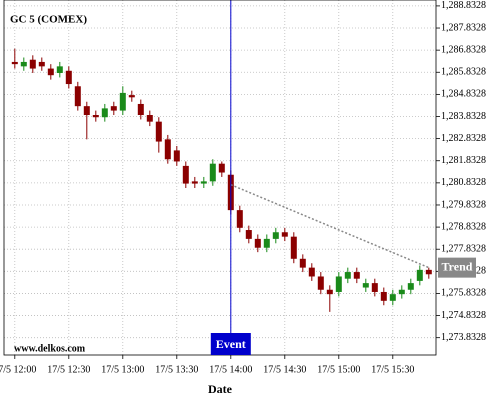 This screenshot has width=500, height=400. I want to click on x-tick-label: 17/5 14:30, so click(284, 369).